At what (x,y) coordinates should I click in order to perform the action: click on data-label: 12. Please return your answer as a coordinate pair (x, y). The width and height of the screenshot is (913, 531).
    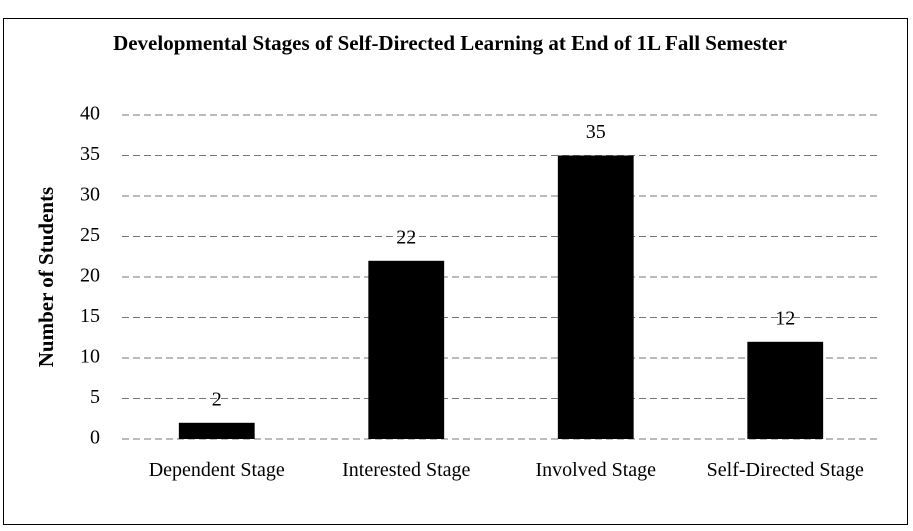
    Looking at the image, I should click on (785, 318).